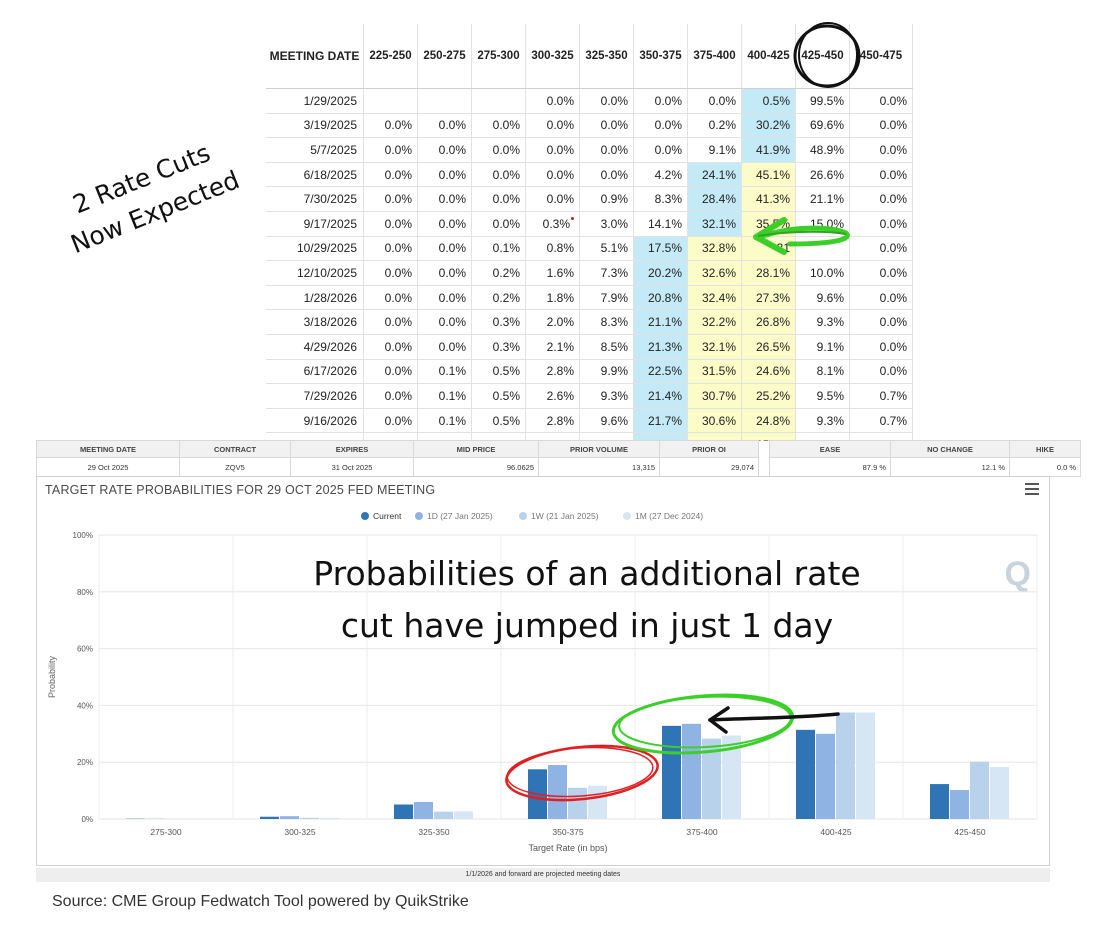  What do you see at coordinates (83, 535) in the screenshot?
I see `y-tick-label: 100%` at bounding box center [83, 535].